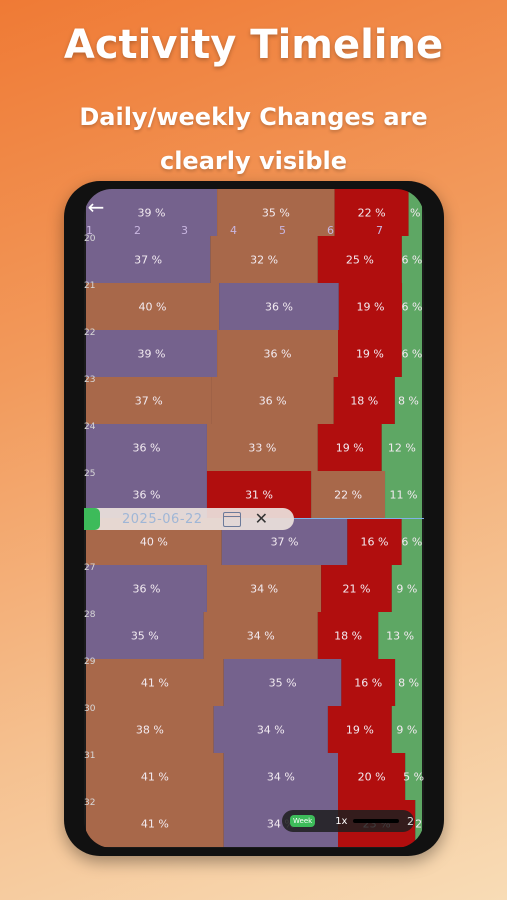 This screenshot has width=507, height=900. Describe the element at coordinates (410, 821) in the screenshot. I see `scroll-badge: 2` at that location.